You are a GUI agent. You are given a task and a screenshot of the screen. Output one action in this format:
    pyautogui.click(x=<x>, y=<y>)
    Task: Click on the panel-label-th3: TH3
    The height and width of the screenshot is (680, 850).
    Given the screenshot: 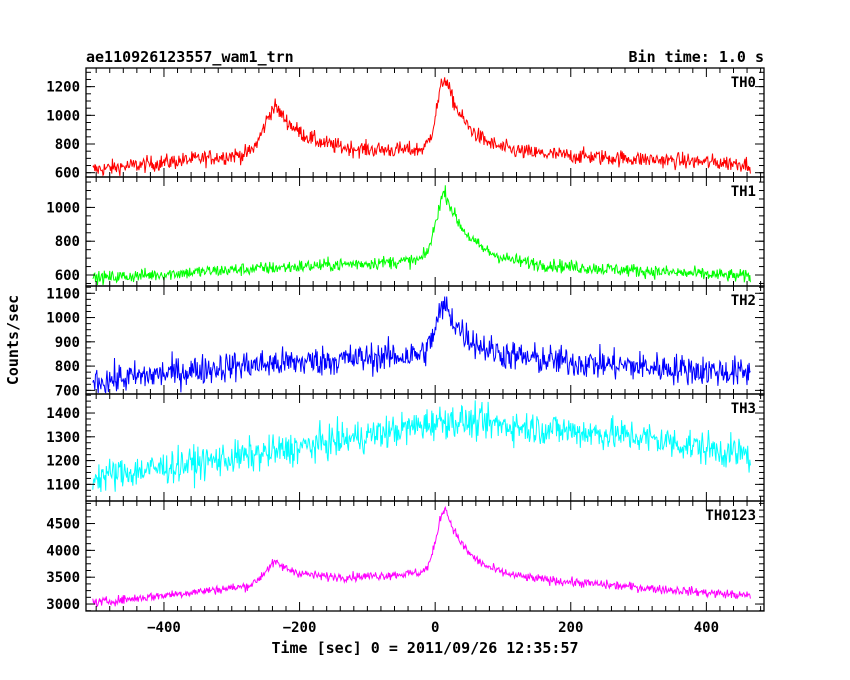 What is the action you would take?
    pyautogui.click(x=743, y=409)
    